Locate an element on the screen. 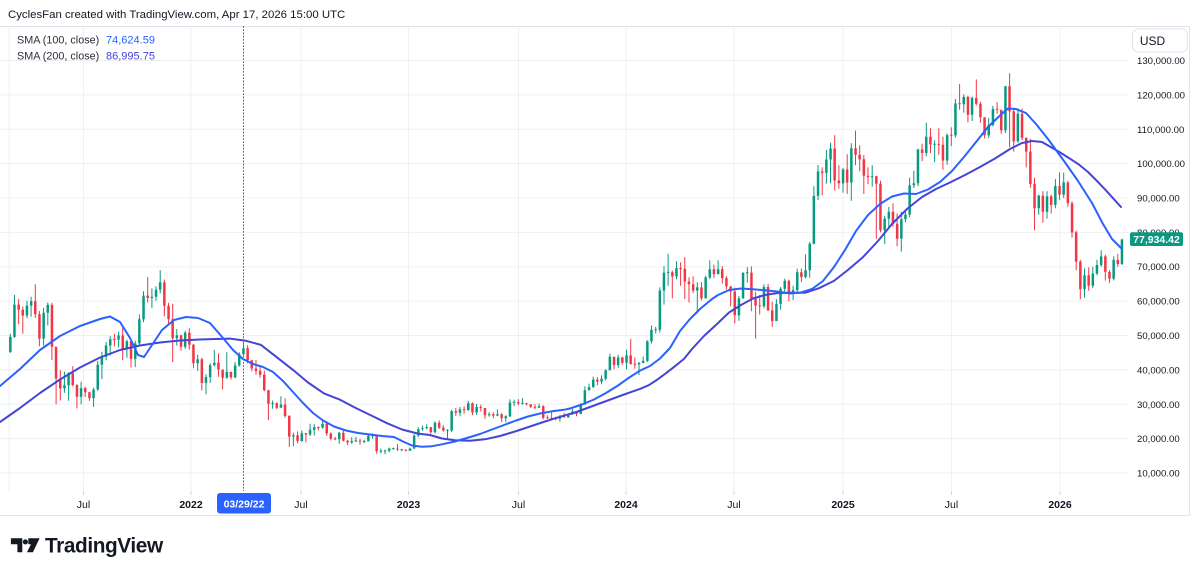 The image size is (1200, 574). svg-text: 74,624.59 is located at coordinates (130, 41).